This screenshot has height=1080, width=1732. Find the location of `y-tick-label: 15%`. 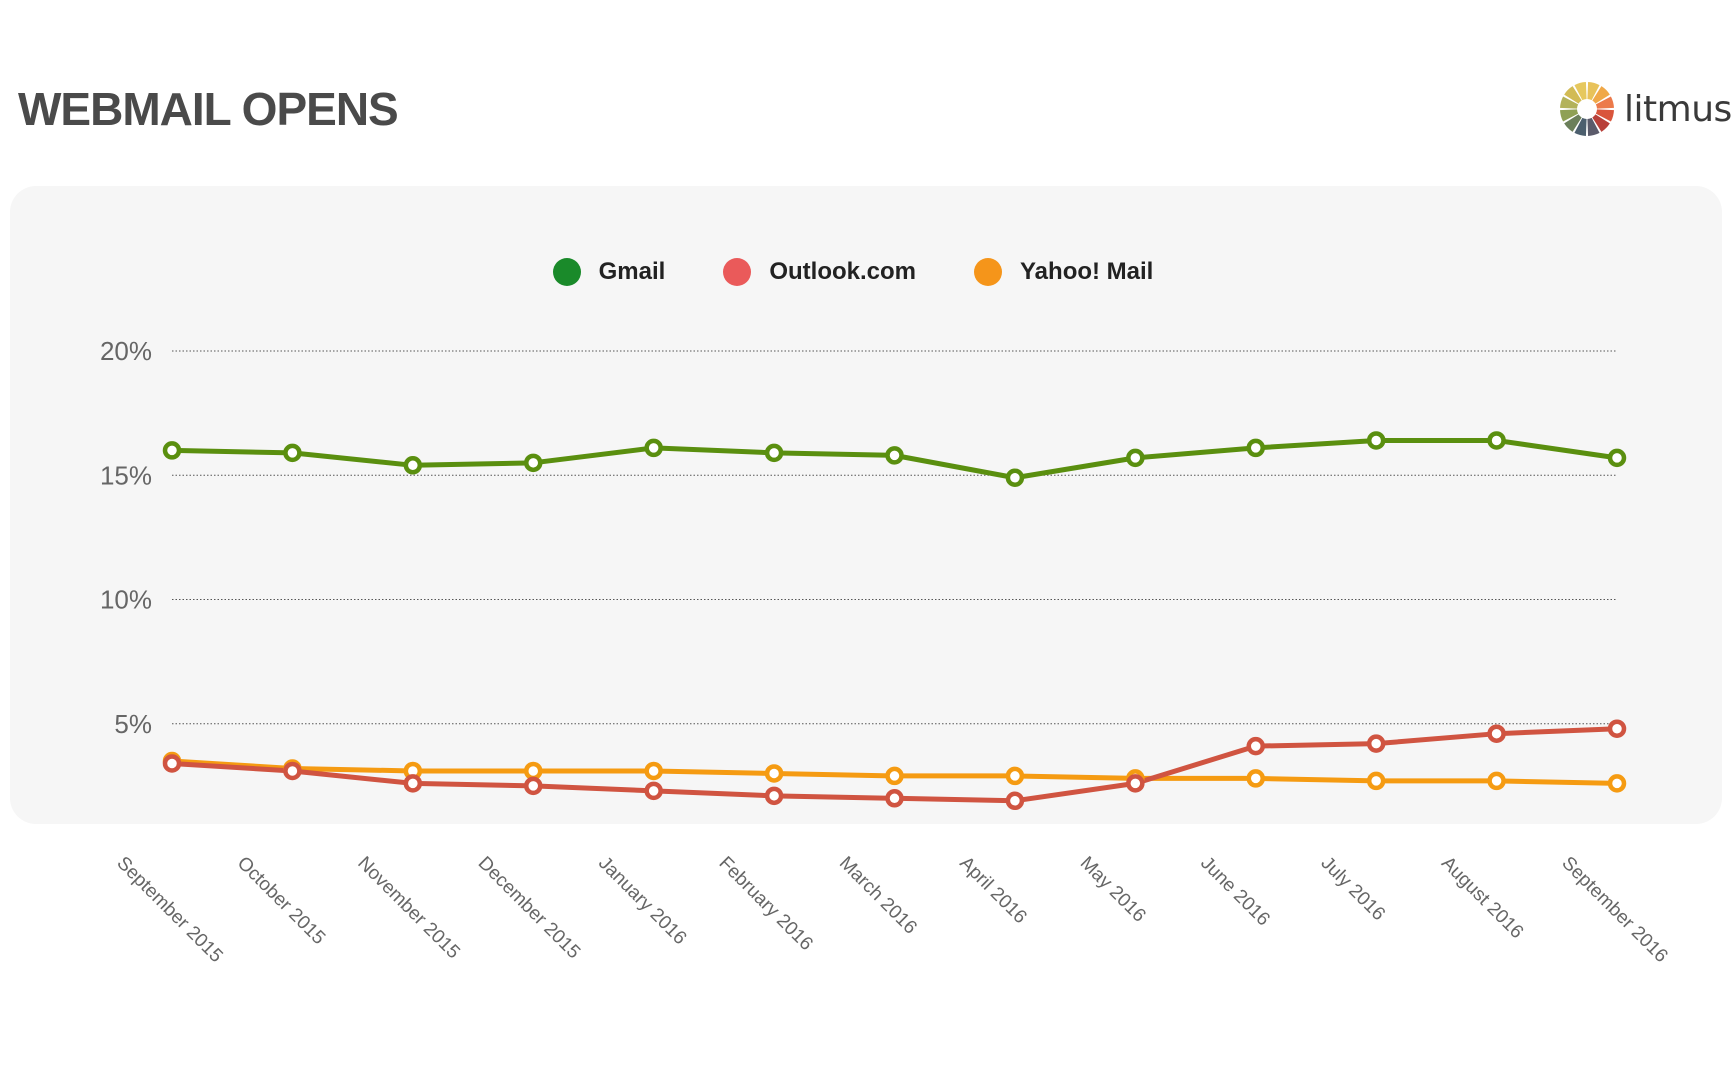

y-tick-label: 15% is located at coordinates (126, 475).